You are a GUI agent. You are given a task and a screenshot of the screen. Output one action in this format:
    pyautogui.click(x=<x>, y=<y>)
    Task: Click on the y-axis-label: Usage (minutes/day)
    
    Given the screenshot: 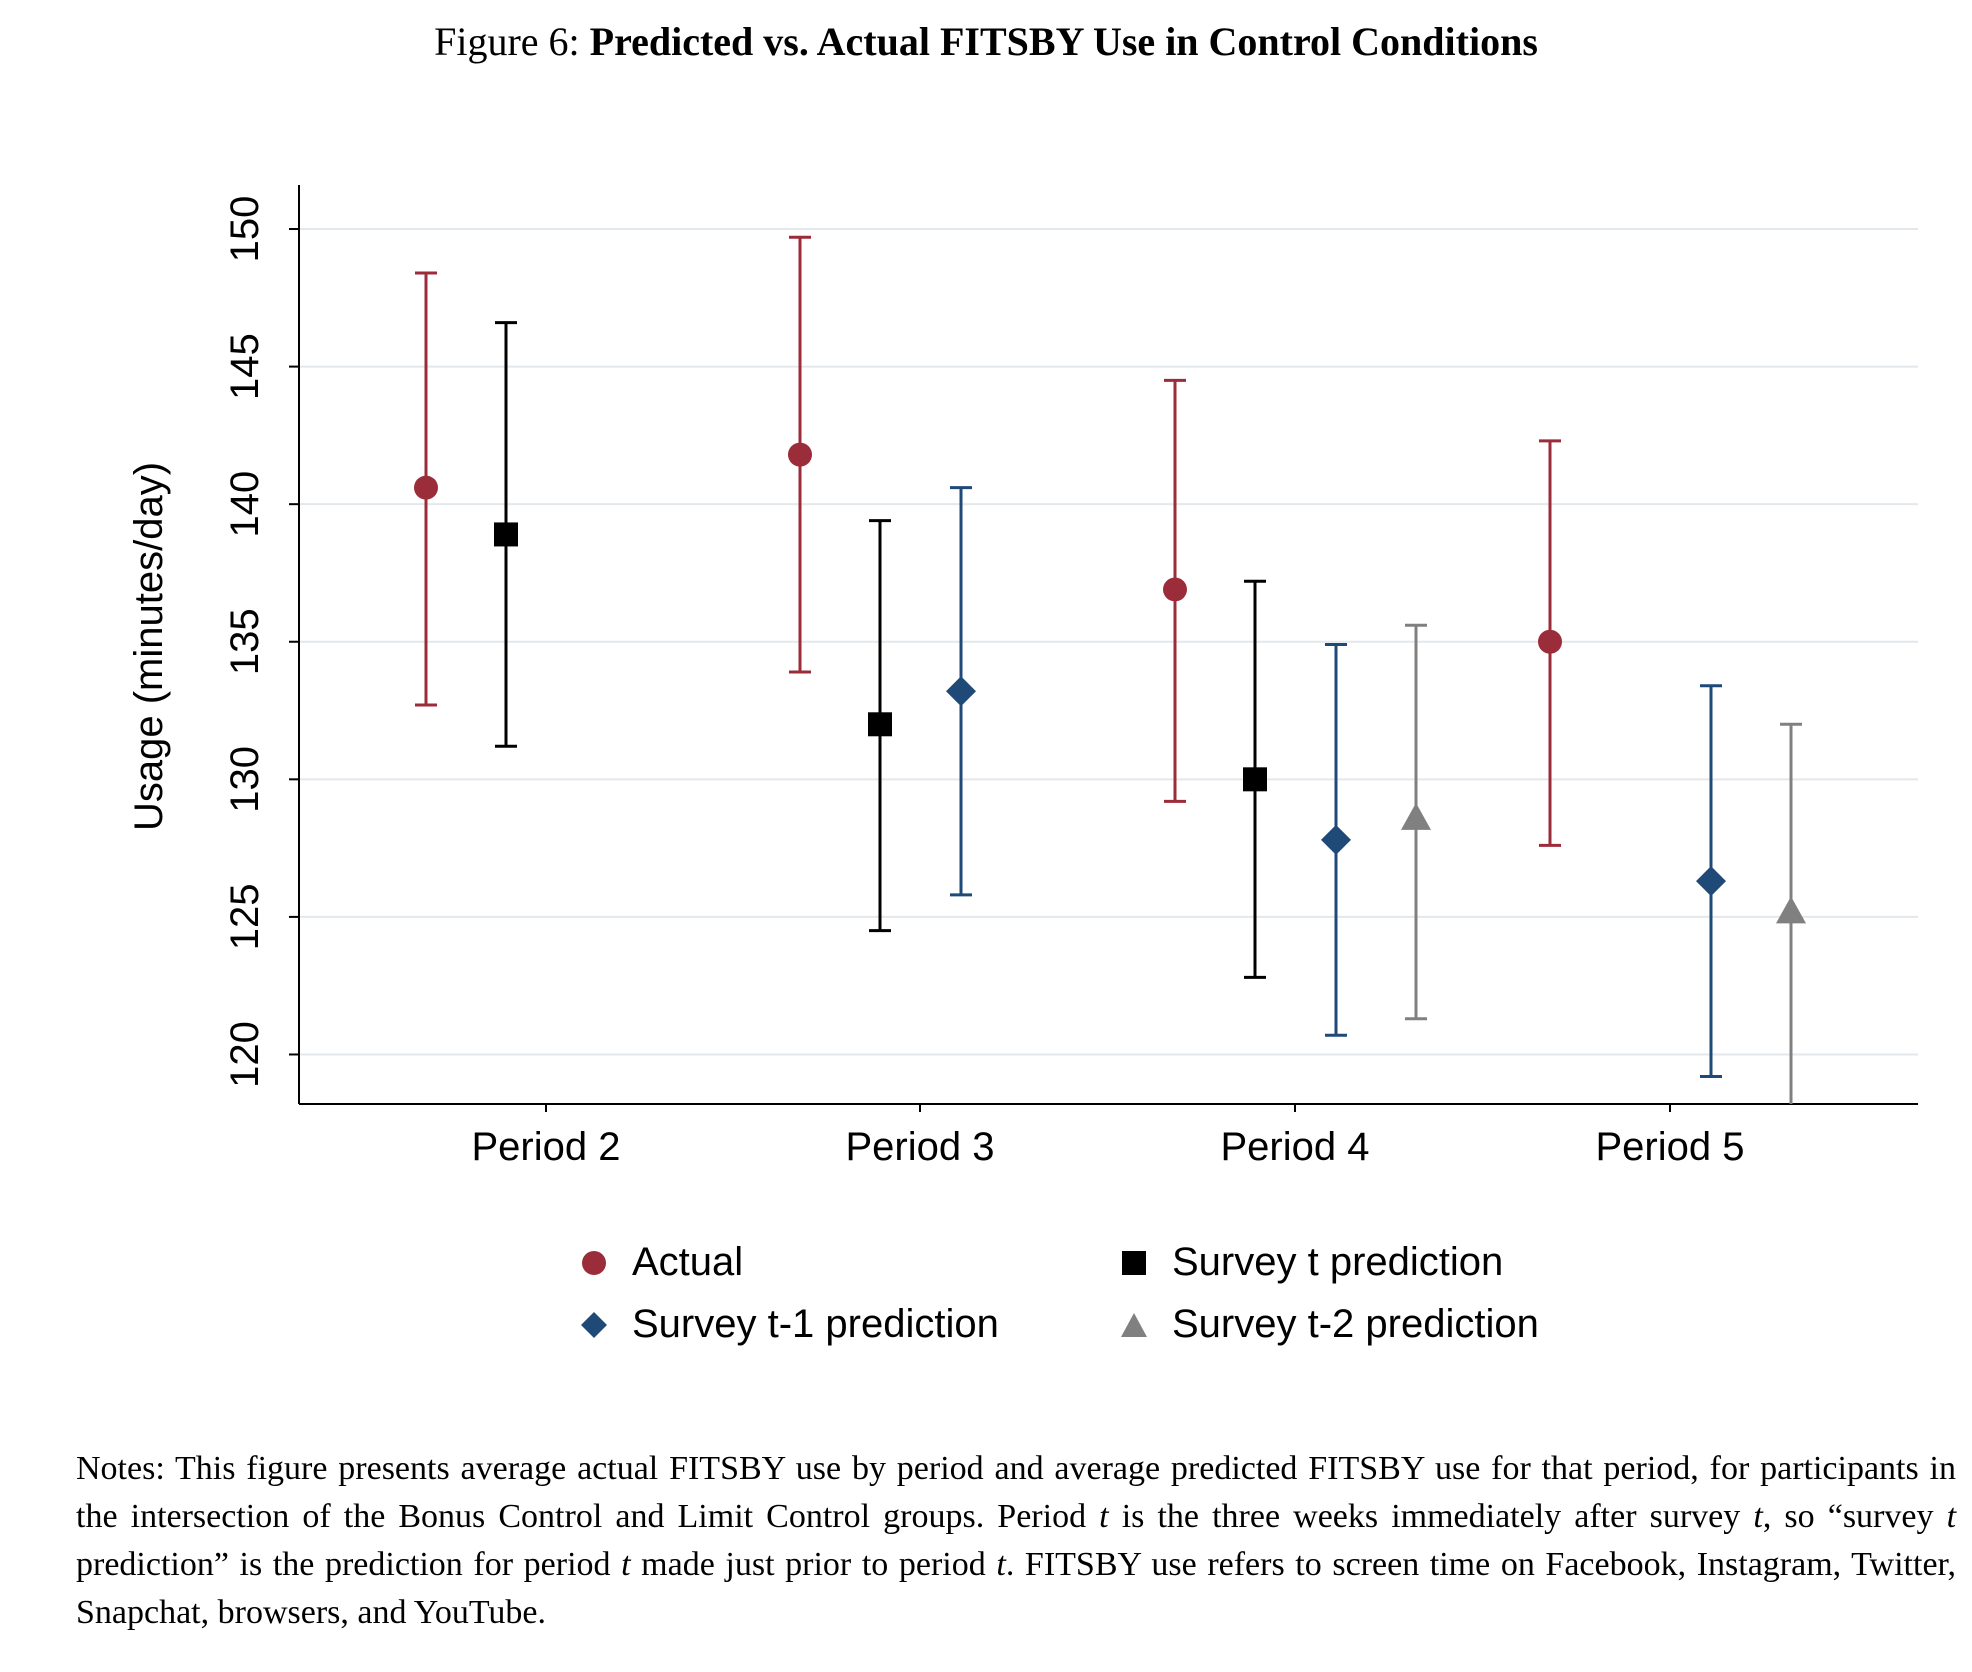 What is the action you would take?
    pyautogui.click(x=149, y=646)
    